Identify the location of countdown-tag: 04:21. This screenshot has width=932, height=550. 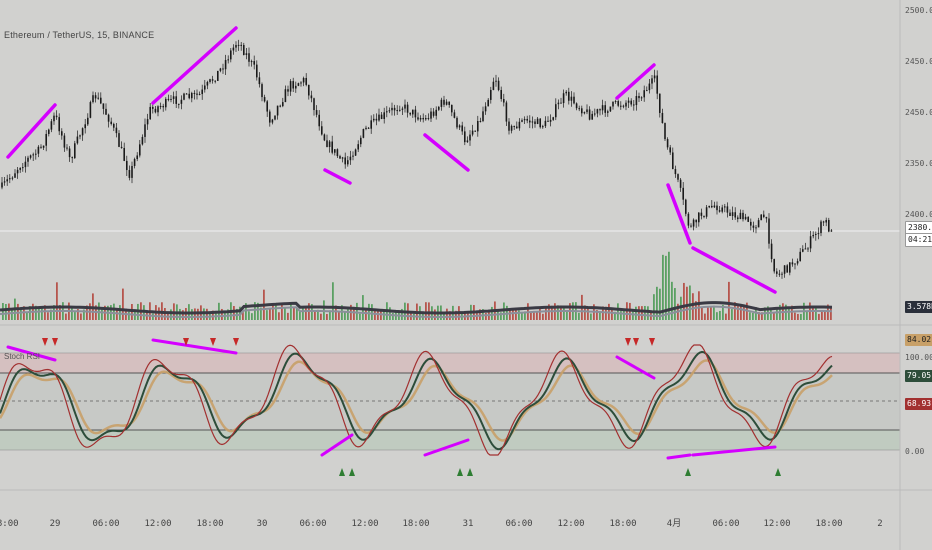
(918, 240).